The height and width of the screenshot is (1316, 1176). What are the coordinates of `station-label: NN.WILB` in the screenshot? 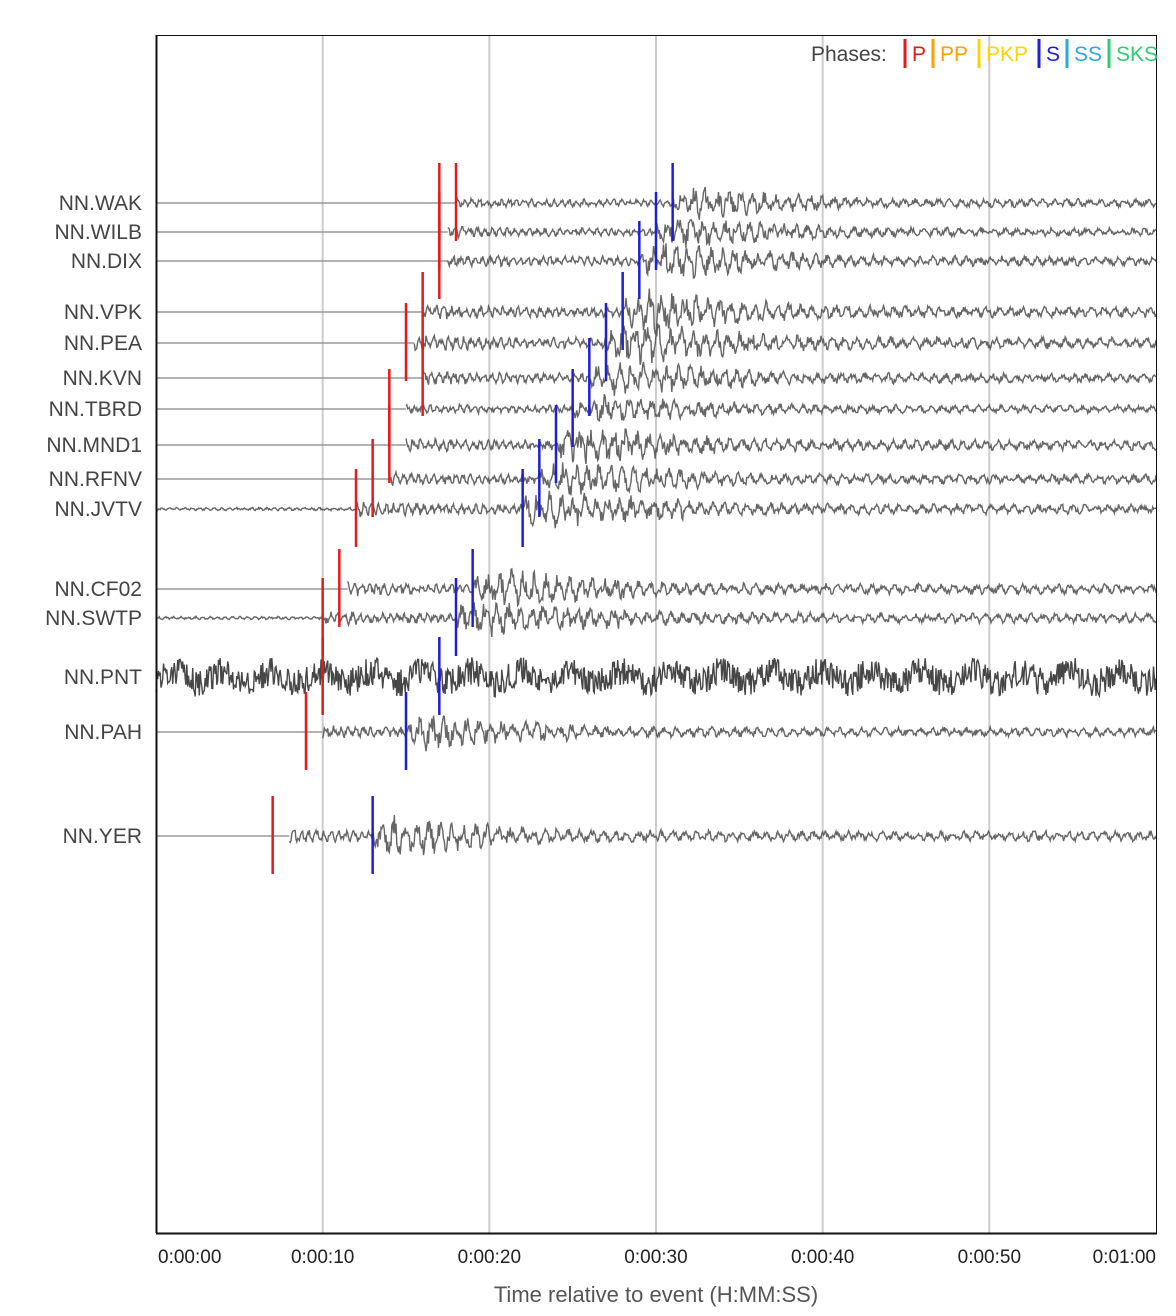 It's located at (98, 232).